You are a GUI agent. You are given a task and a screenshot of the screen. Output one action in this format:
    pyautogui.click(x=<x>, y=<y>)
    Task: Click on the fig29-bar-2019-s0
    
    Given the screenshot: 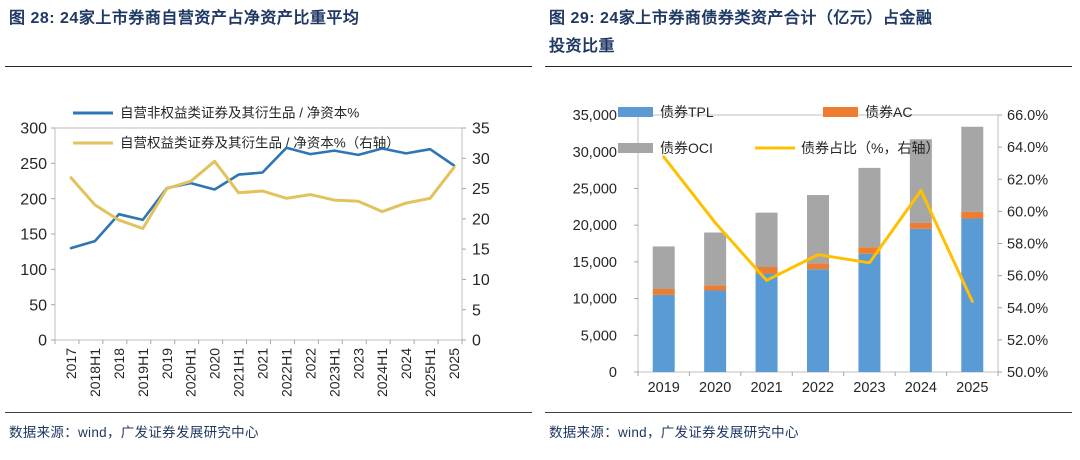 What is the action you would take?
    pyautogui.click(x=663, y=333)
    